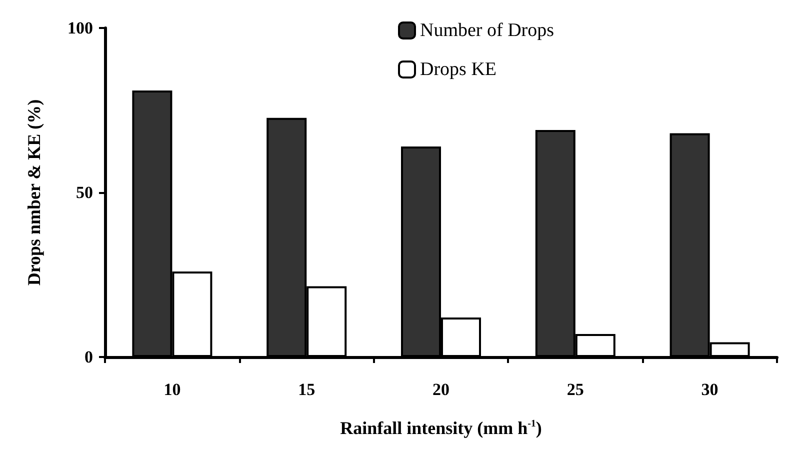  Describe the element at coordinates (709, 389) in the screenshot. I see `x-tick-label: 30` at that location.